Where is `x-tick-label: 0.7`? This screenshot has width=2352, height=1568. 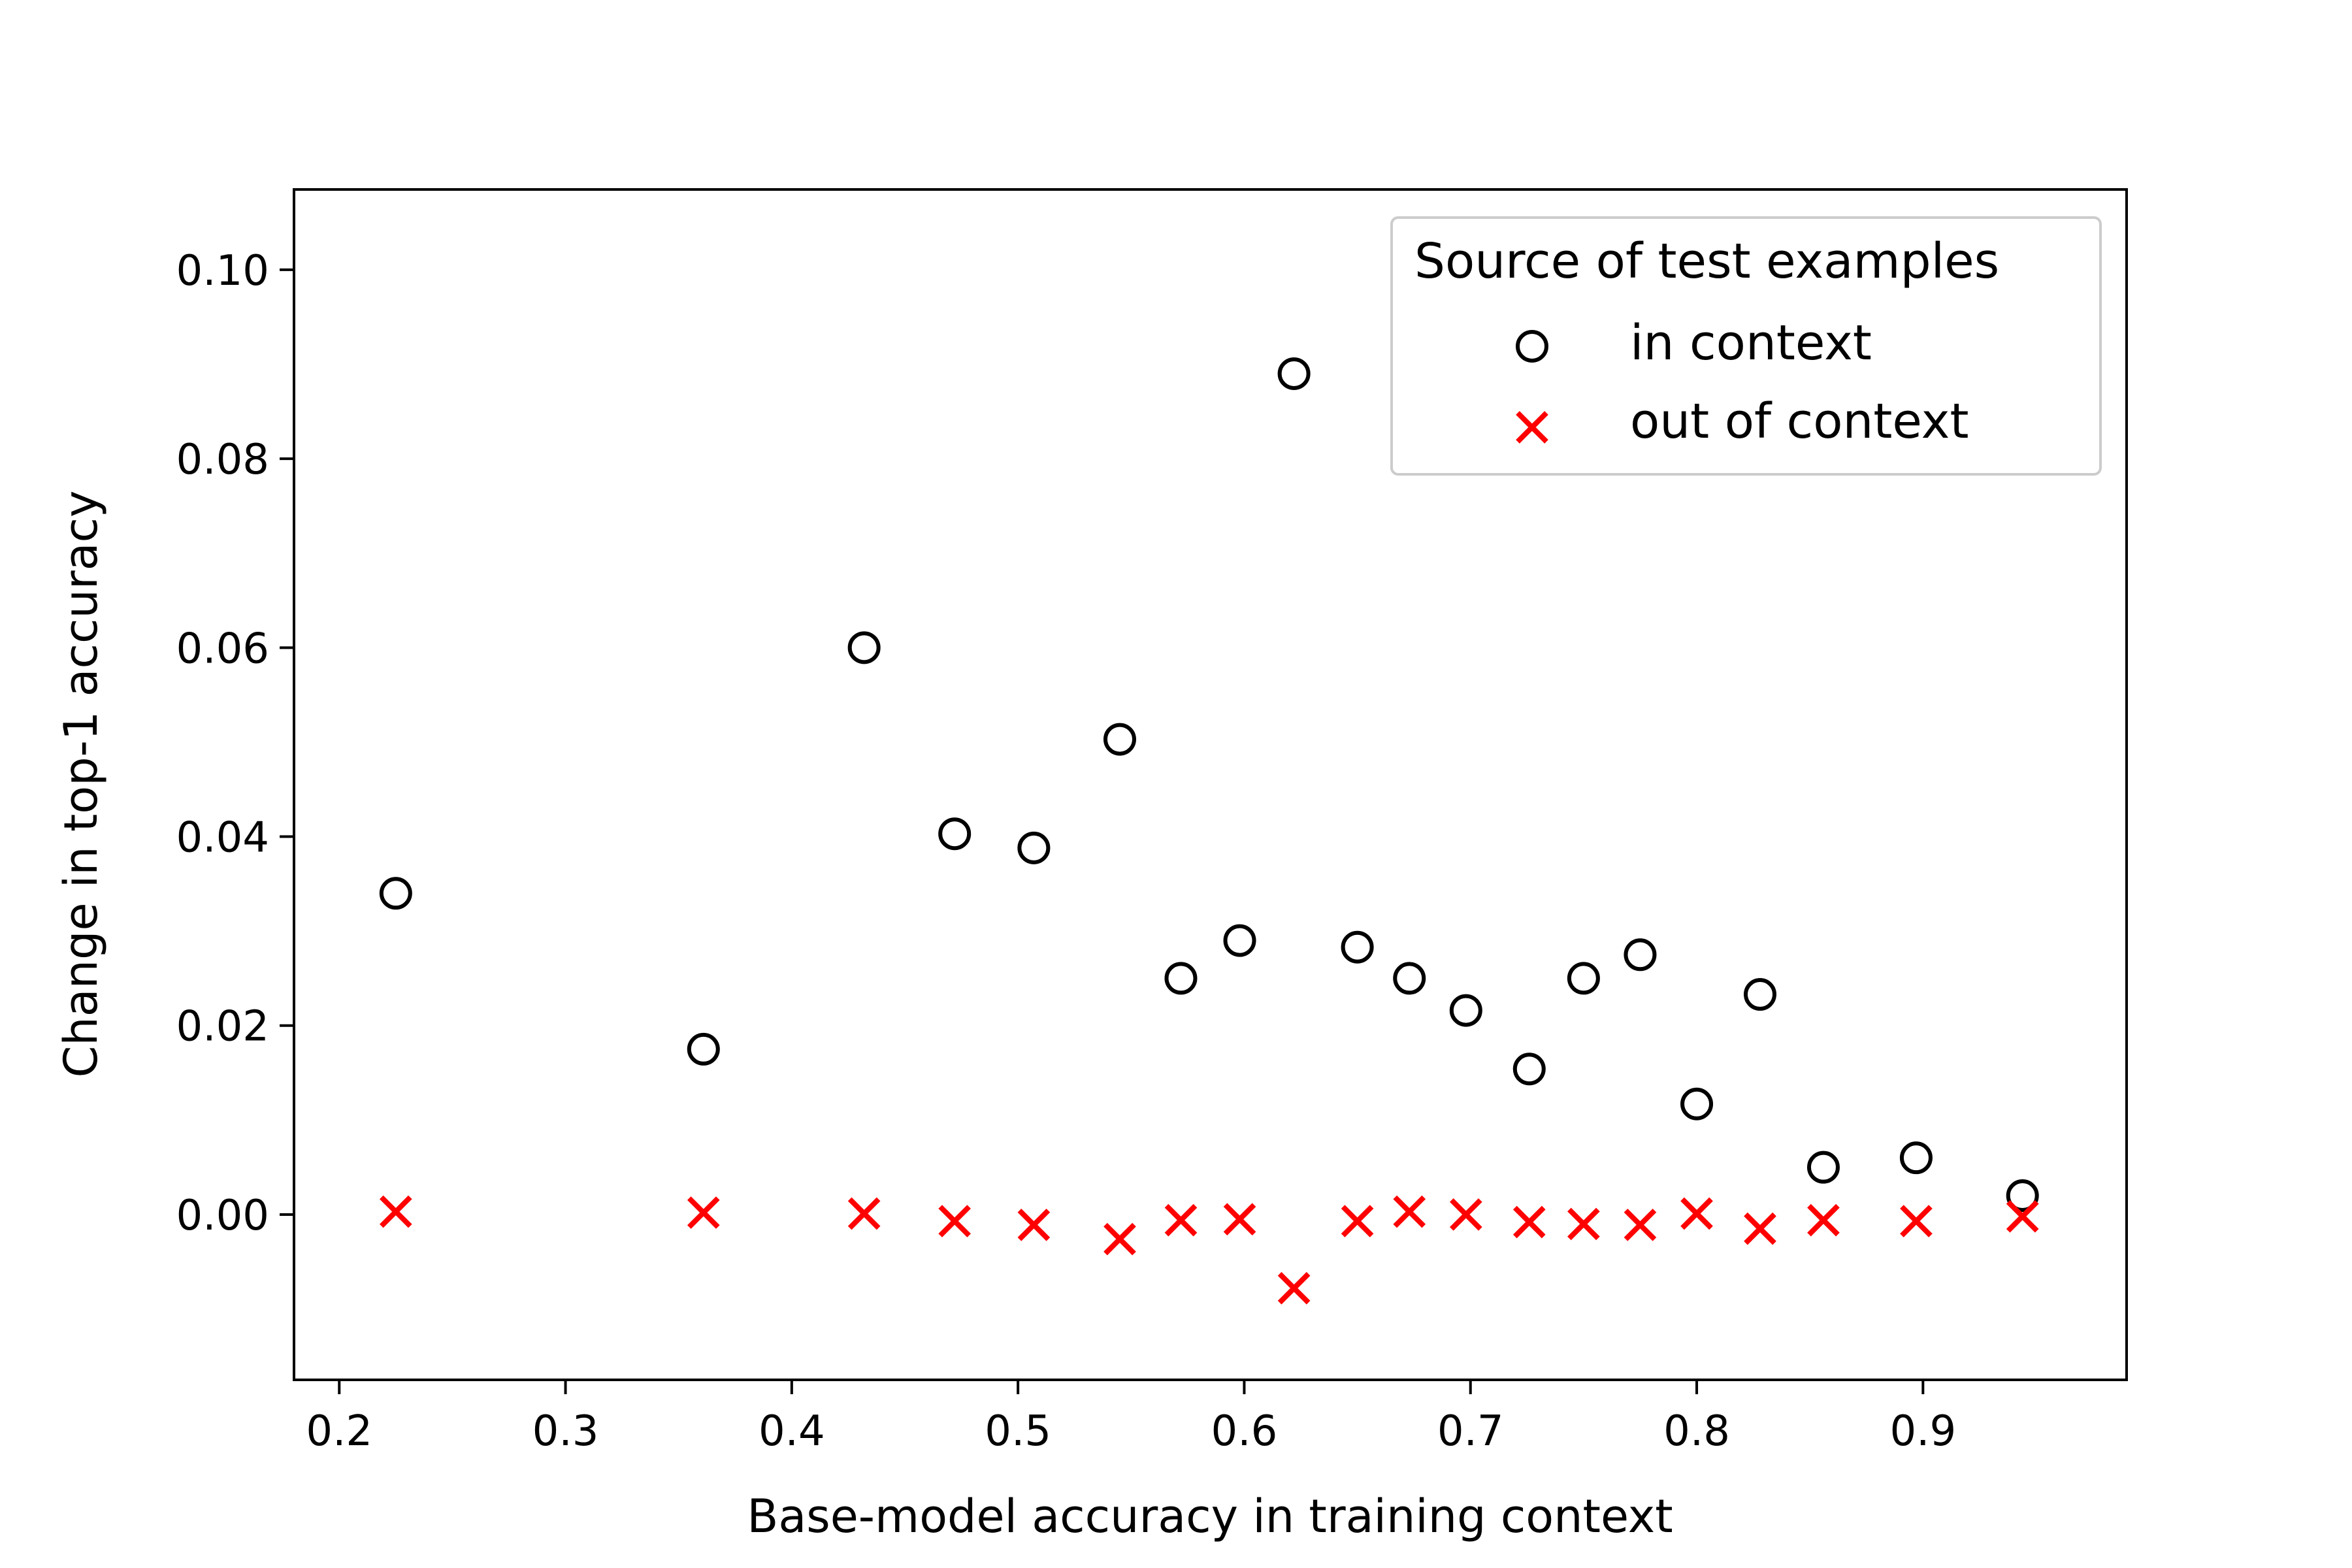 x-tick-label: 0.7 is located at coordinates (1470, 1431).